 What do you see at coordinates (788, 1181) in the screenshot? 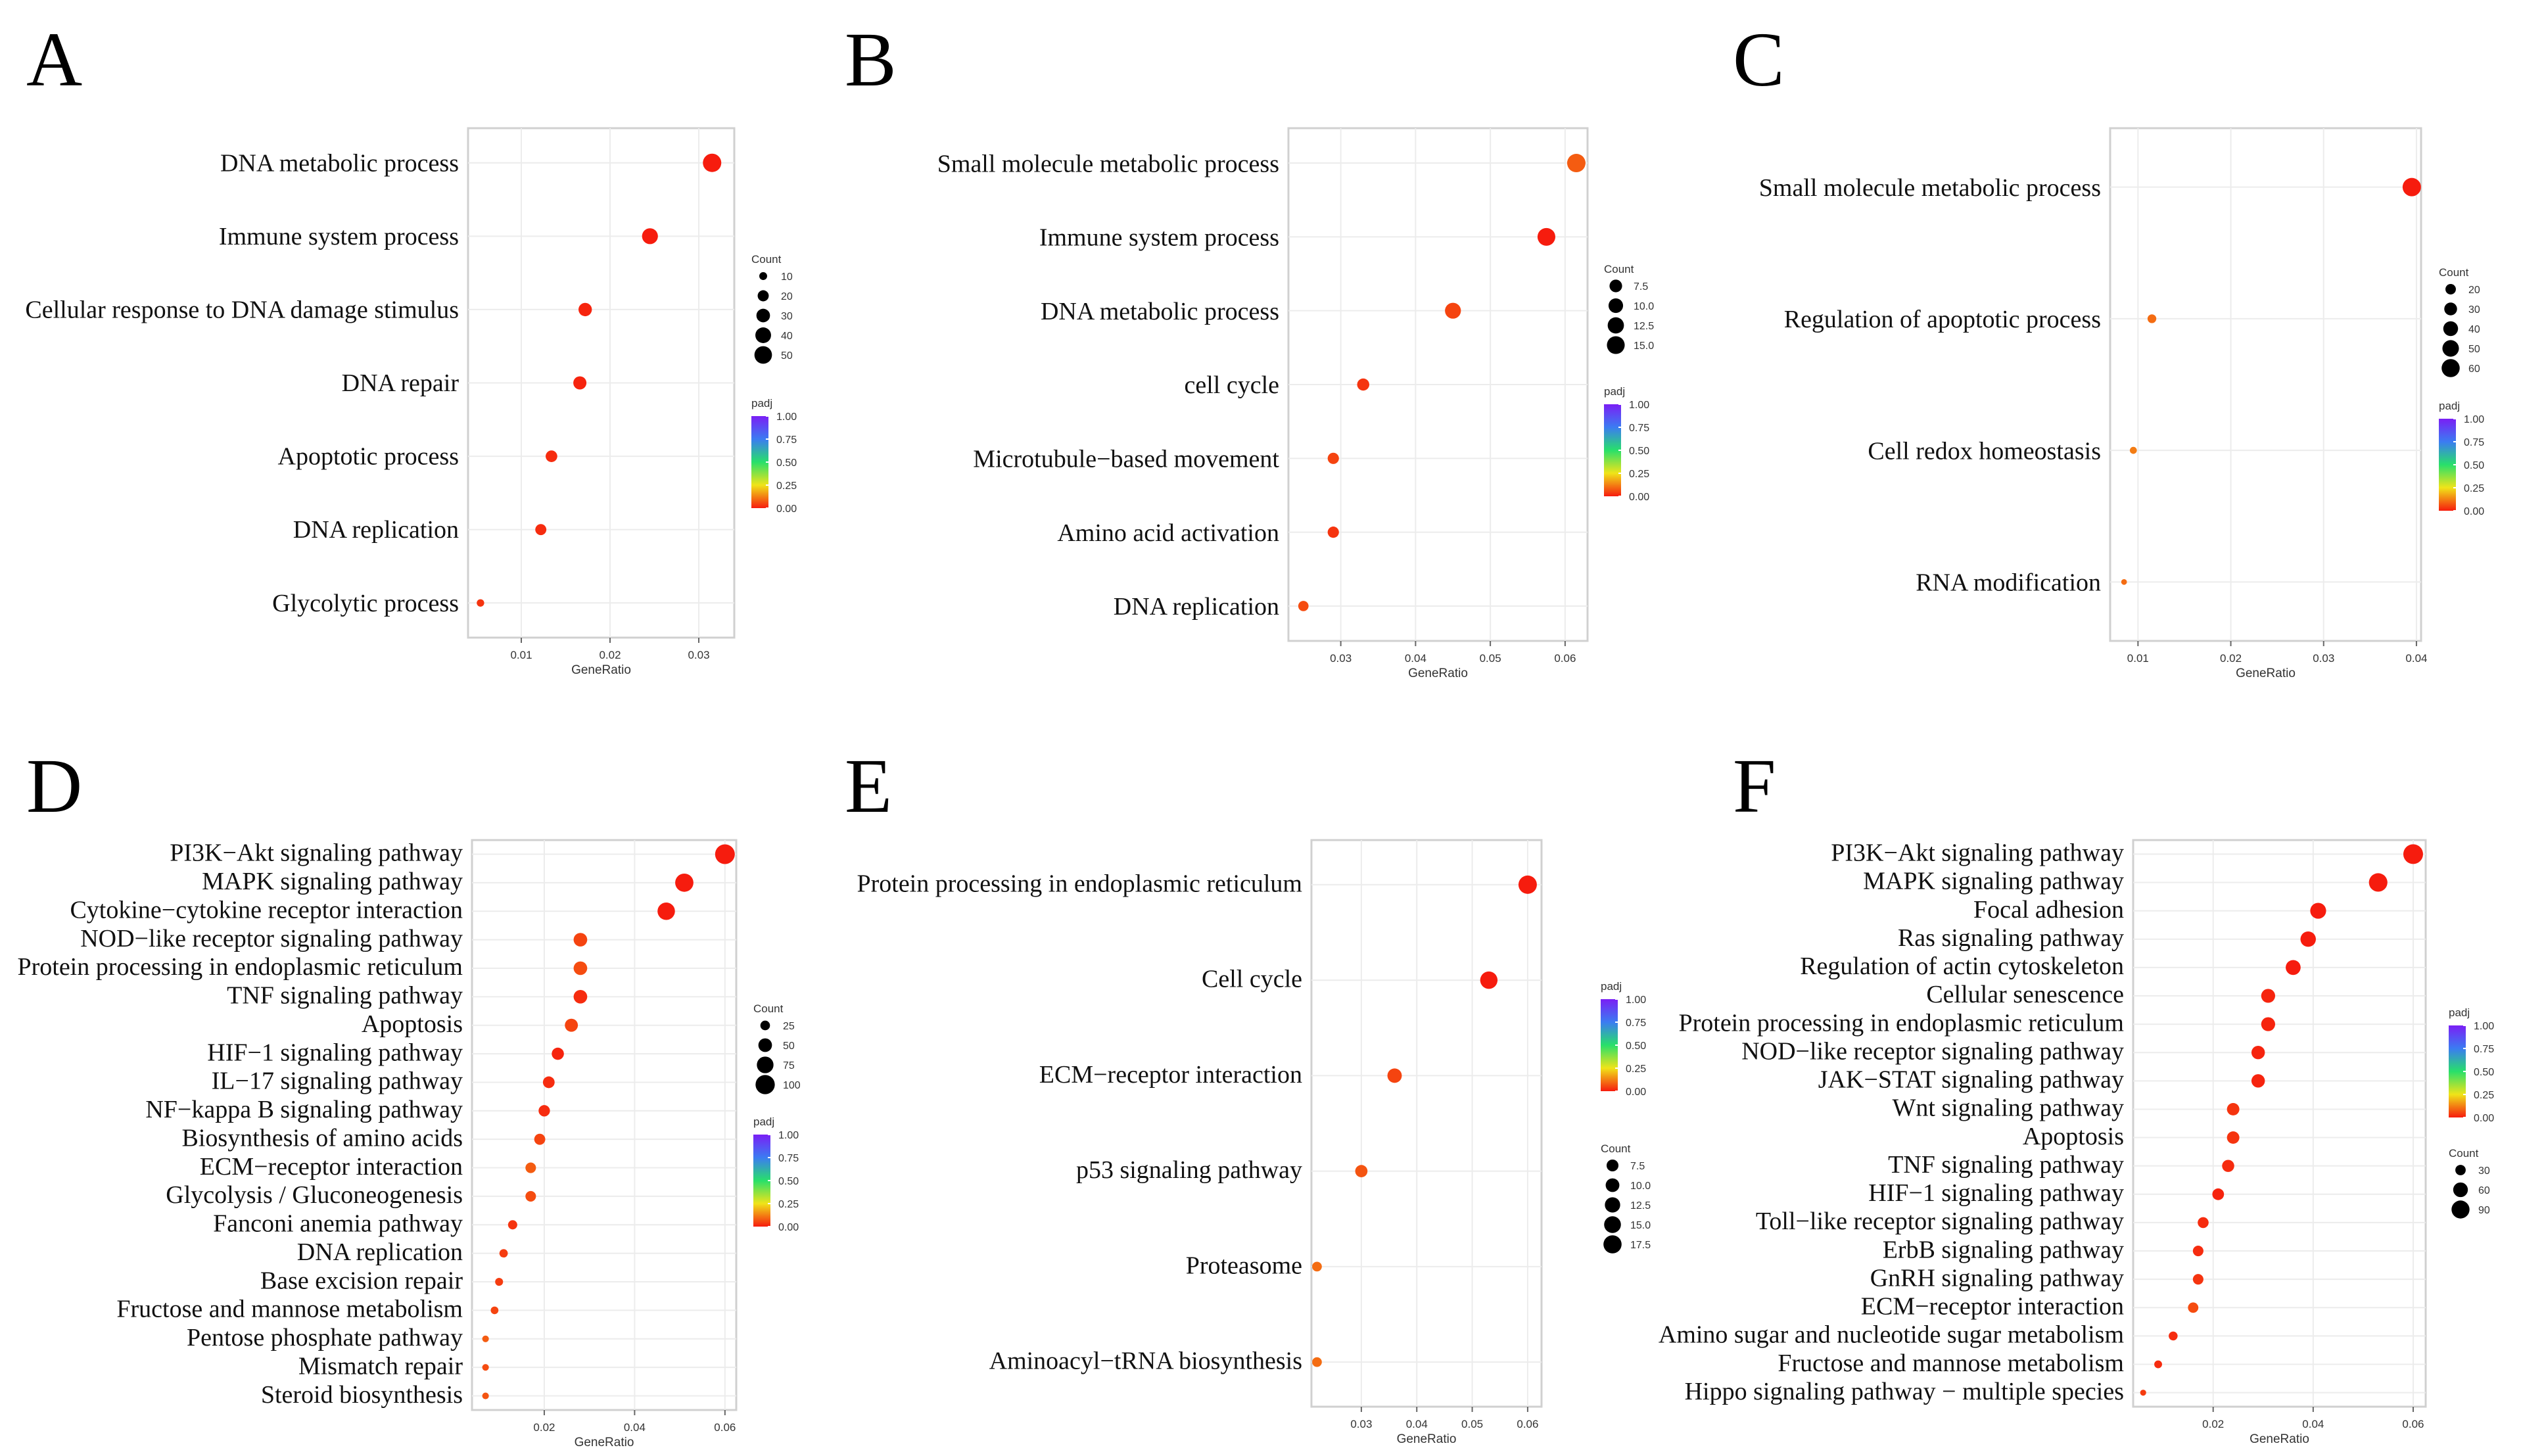
I see `padj-legend-label: 0.50` at bounding box center [788, 1181].